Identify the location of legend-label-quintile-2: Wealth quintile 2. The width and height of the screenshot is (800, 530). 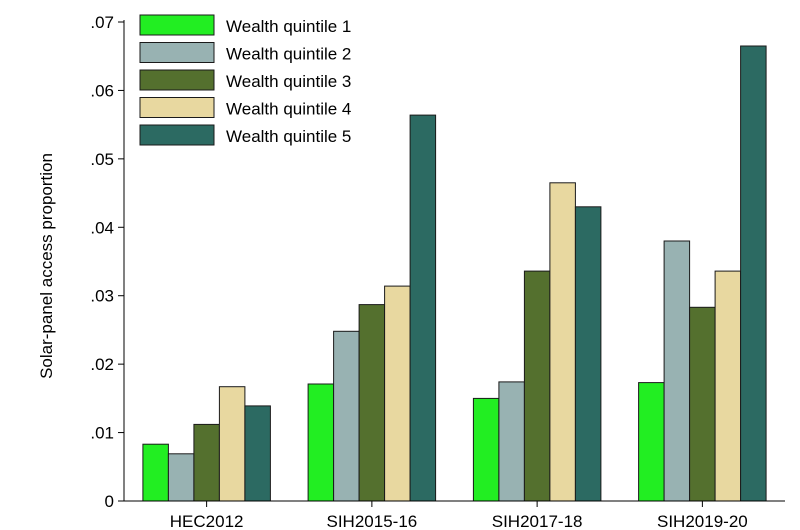
(288, 54).